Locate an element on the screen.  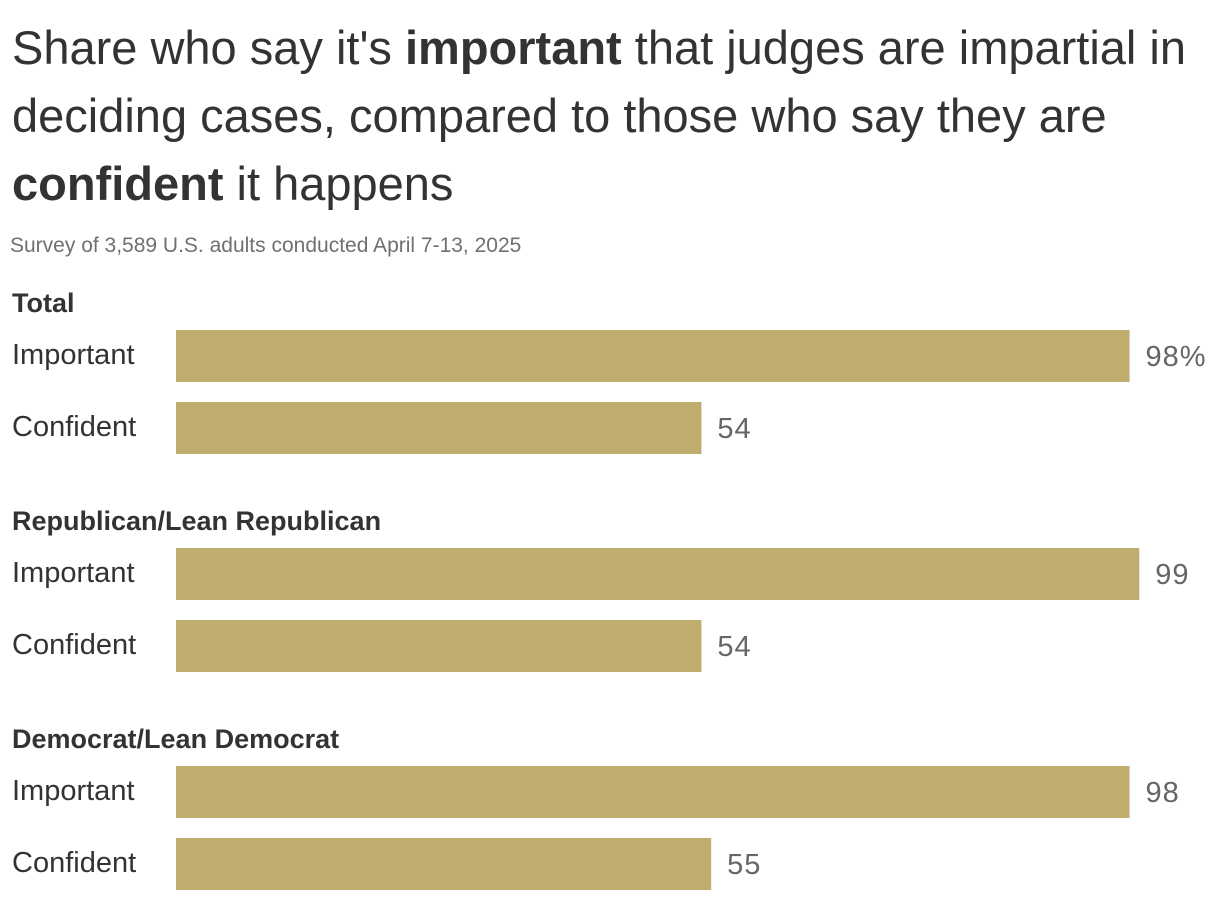
bar-value-label: 55 is located at coordinates (744, 865).